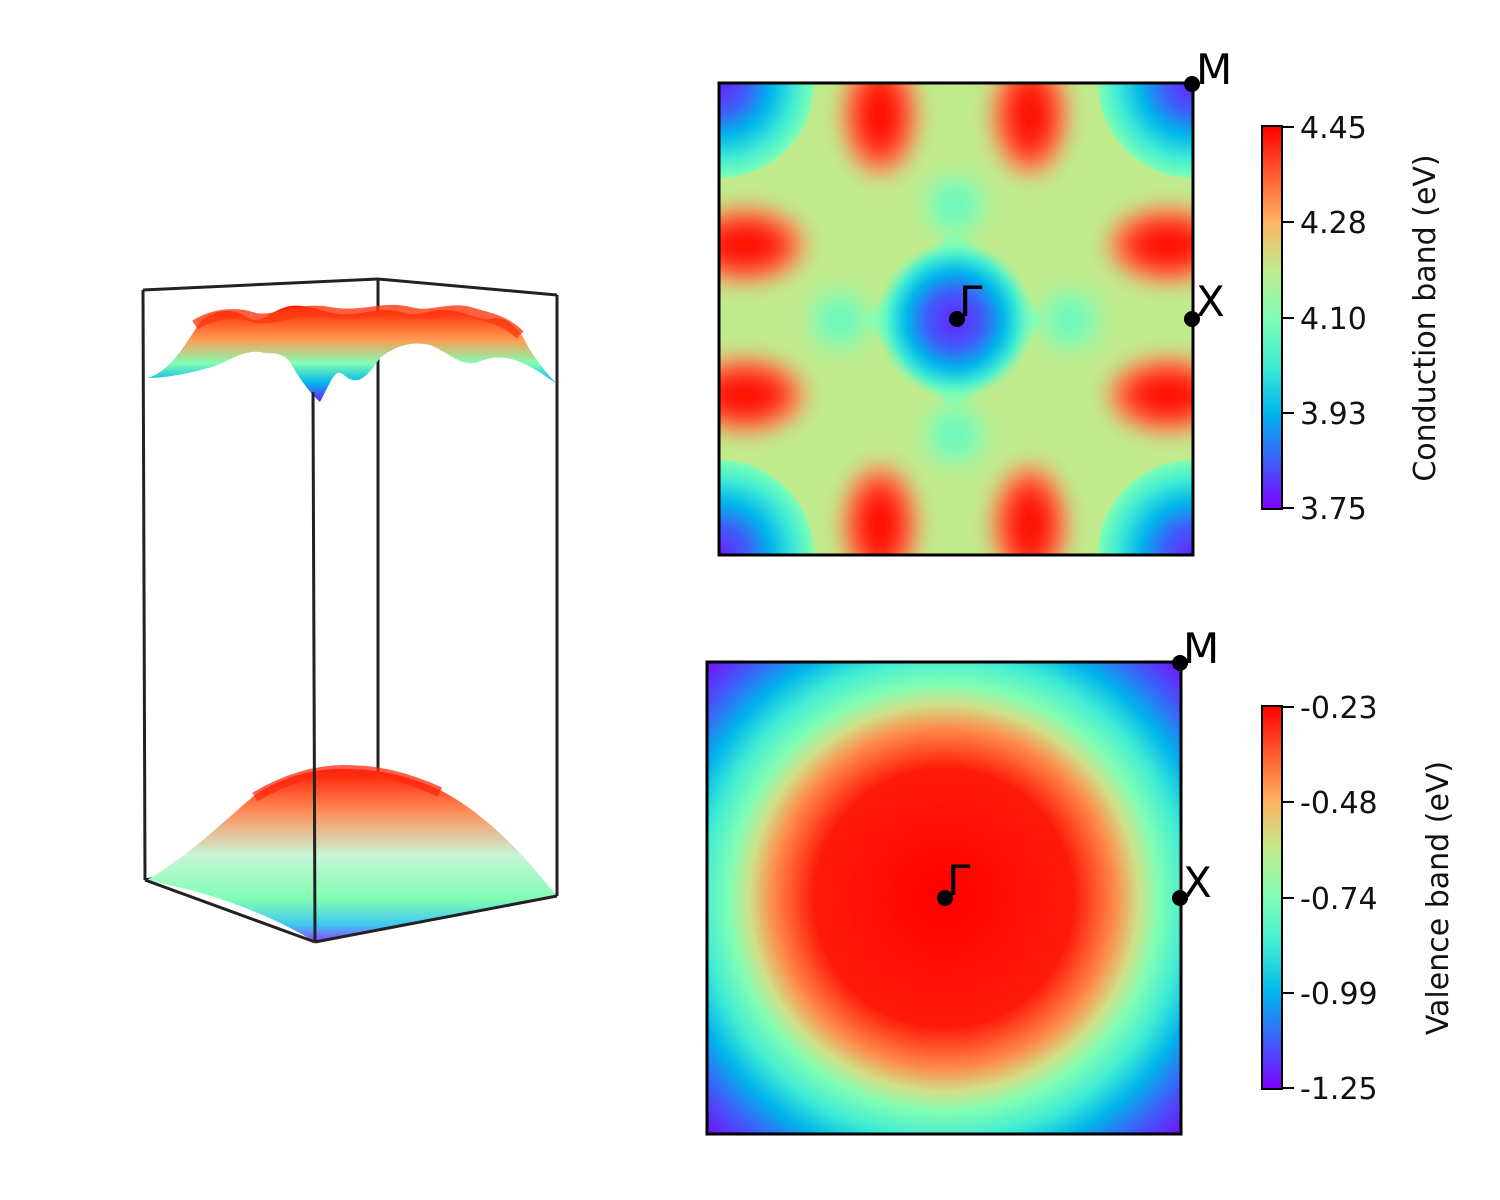 The image size is (1500, 1200). I want to click on valence-surface, so click(352, 855).